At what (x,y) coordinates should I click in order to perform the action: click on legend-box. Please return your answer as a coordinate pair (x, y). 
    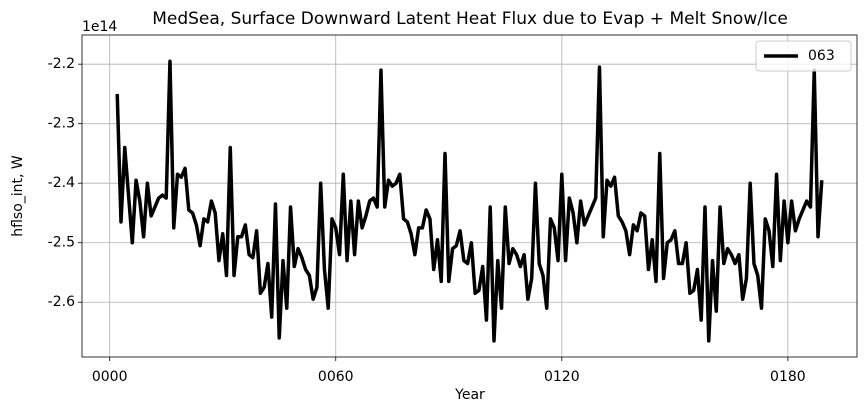
    Looking at the image, I should click on (803, 56).